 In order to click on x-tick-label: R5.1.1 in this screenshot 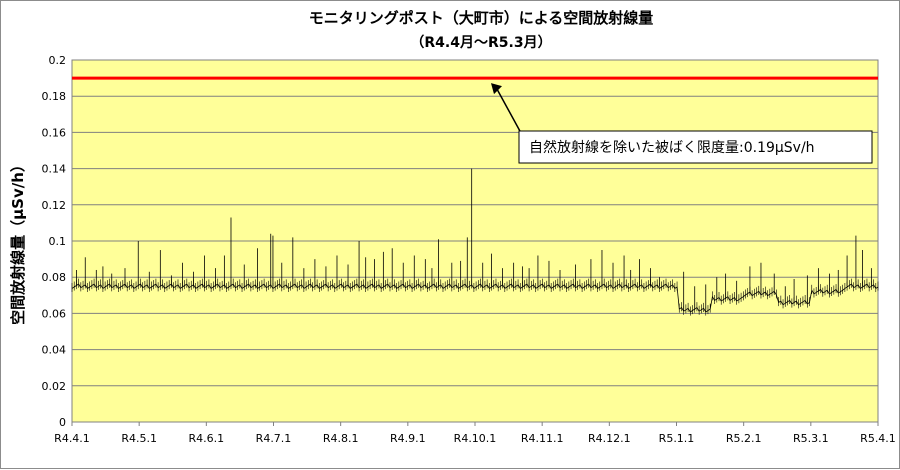, I will do `click(677, 438)`.